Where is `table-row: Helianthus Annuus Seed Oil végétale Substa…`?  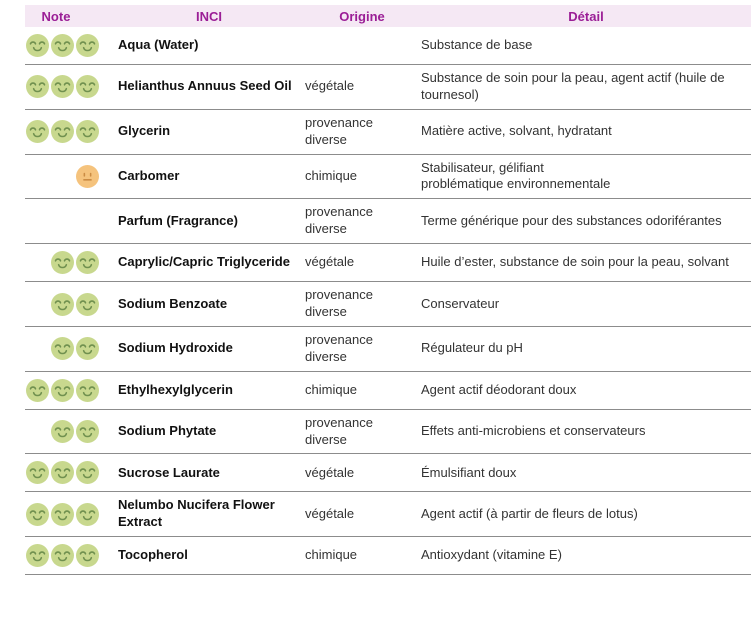 table-row: Helianthus Annuus Seed Oil végétale Substa… is located at coordinates (388, 87).